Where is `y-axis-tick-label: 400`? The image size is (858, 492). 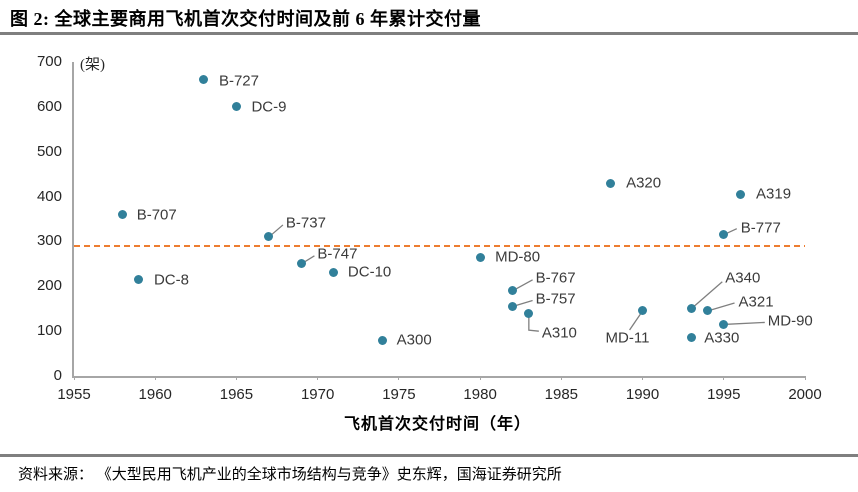 y-axis-tick-label: 400 is located at coordinates (49, 196).